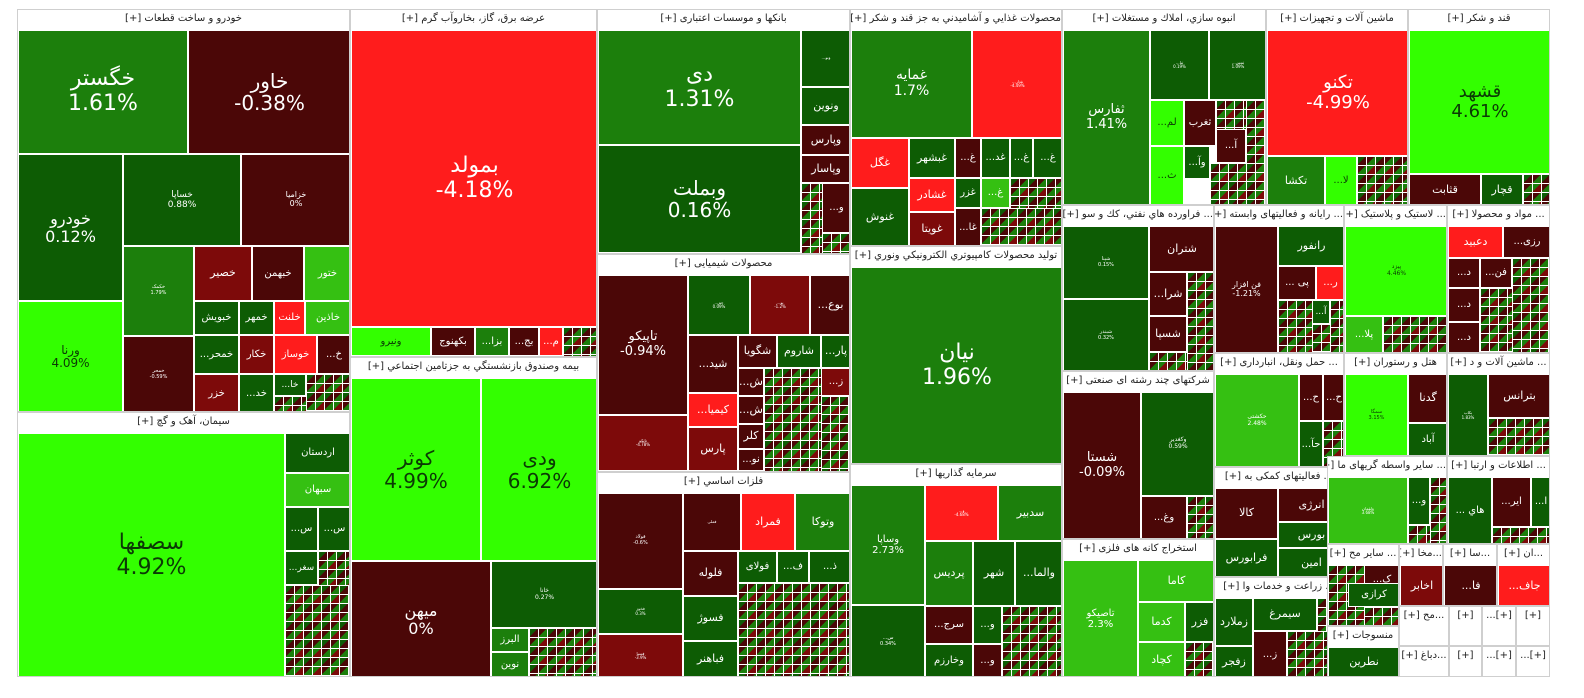  I want to click on stock-tile: ...ز, so click(835, 382).